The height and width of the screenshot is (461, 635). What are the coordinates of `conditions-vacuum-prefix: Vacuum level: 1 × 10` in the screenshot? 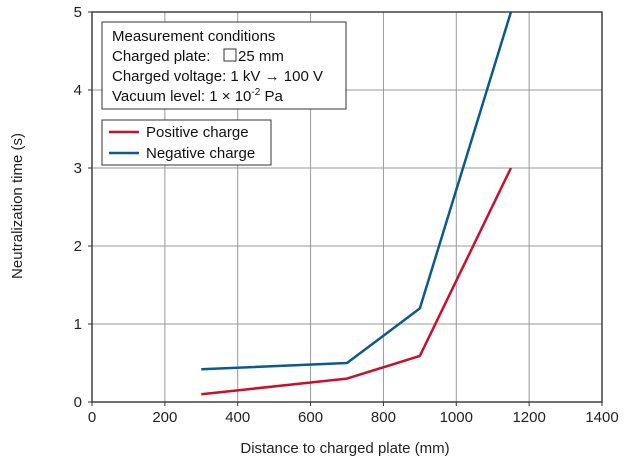 It's located at (181, 96).